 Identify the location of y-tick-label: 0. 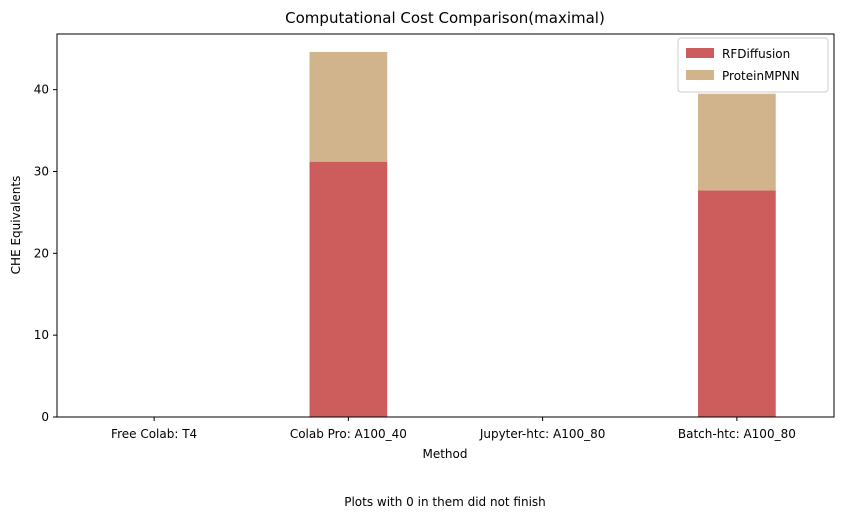
(45, 417).